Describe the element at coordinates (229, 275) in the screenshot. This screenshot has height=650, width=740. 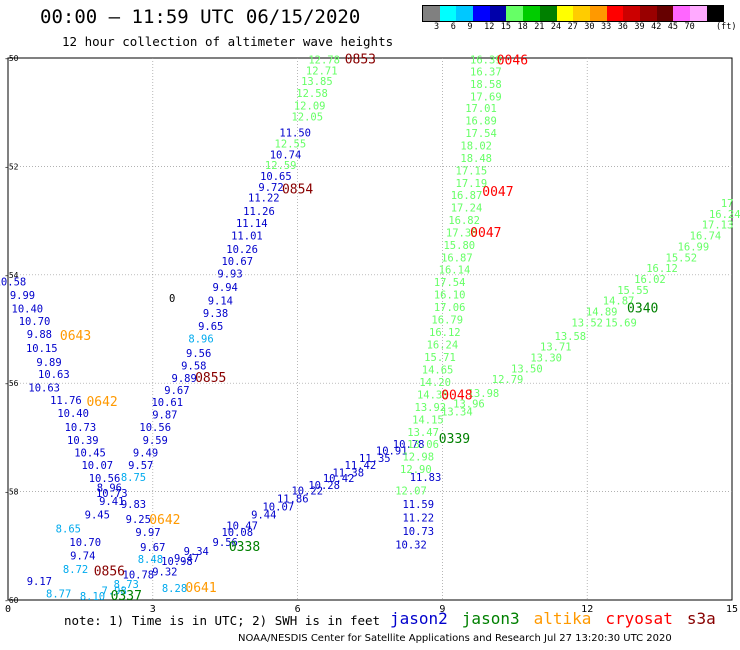
I see `wave-height-value: 9.93` at that location.